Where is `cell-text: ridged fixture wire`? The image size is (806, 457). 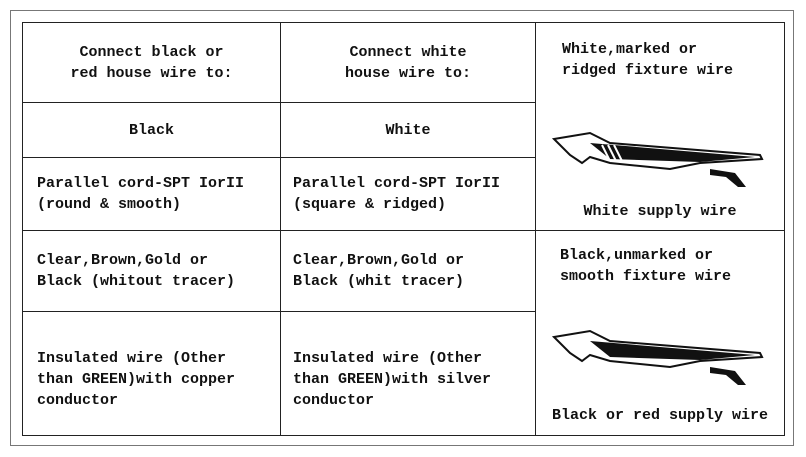 cell-text: ridged fixture wire is located at coordinates (648, 70).